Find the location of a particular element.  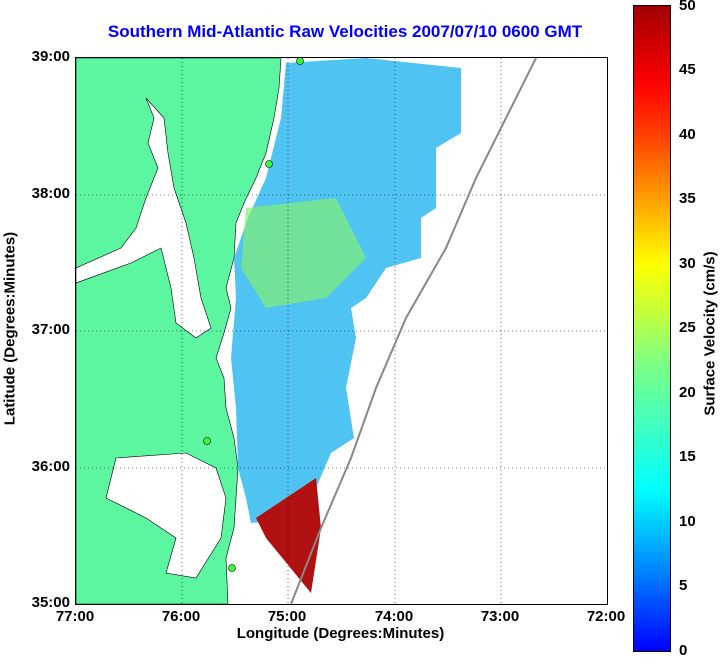

colorbar-tick: 0 is located at coordinates (683, 650).